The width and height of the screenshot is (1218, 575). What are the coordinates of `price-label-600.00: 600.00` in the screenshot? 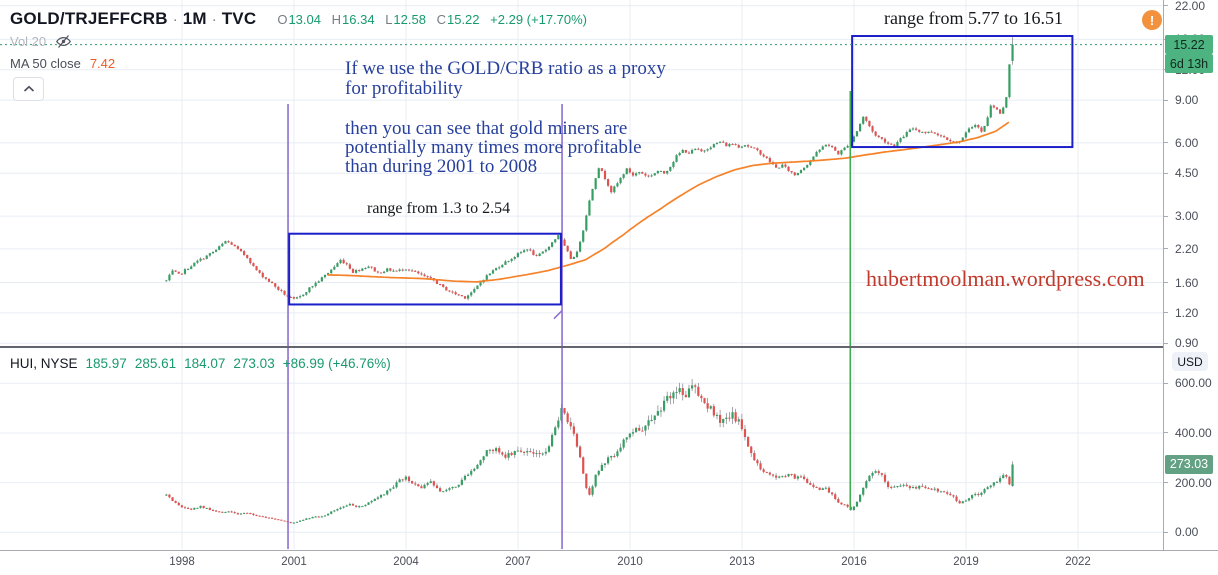 It's located at (1187, 383).